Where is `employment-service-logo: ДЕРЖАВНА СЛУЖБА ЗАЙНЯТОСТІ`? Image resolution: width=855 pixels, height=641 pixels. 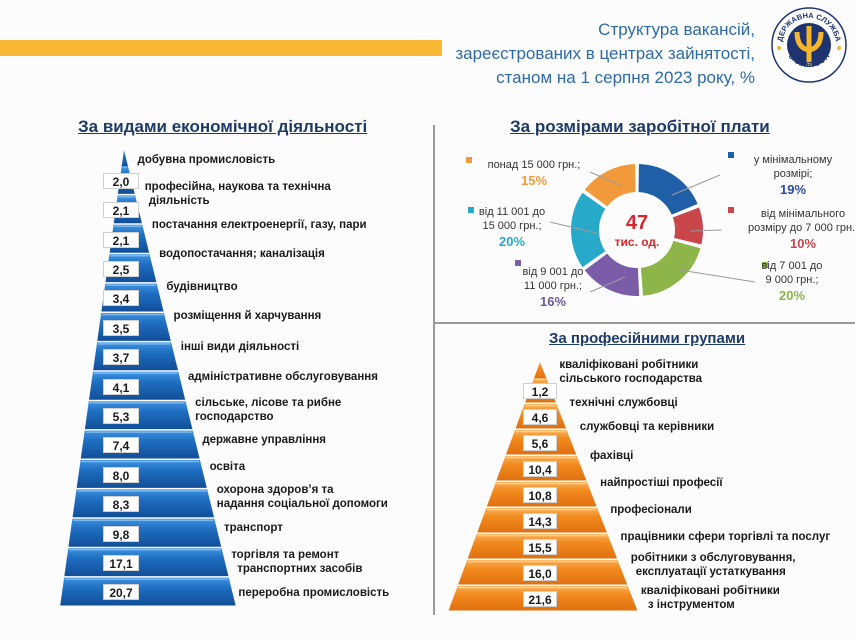 employment-service-logo: ДЕРЖАВНА СЛУЖБА ЗАЙНЯТОСТІ is located at coordinates (809, 45).